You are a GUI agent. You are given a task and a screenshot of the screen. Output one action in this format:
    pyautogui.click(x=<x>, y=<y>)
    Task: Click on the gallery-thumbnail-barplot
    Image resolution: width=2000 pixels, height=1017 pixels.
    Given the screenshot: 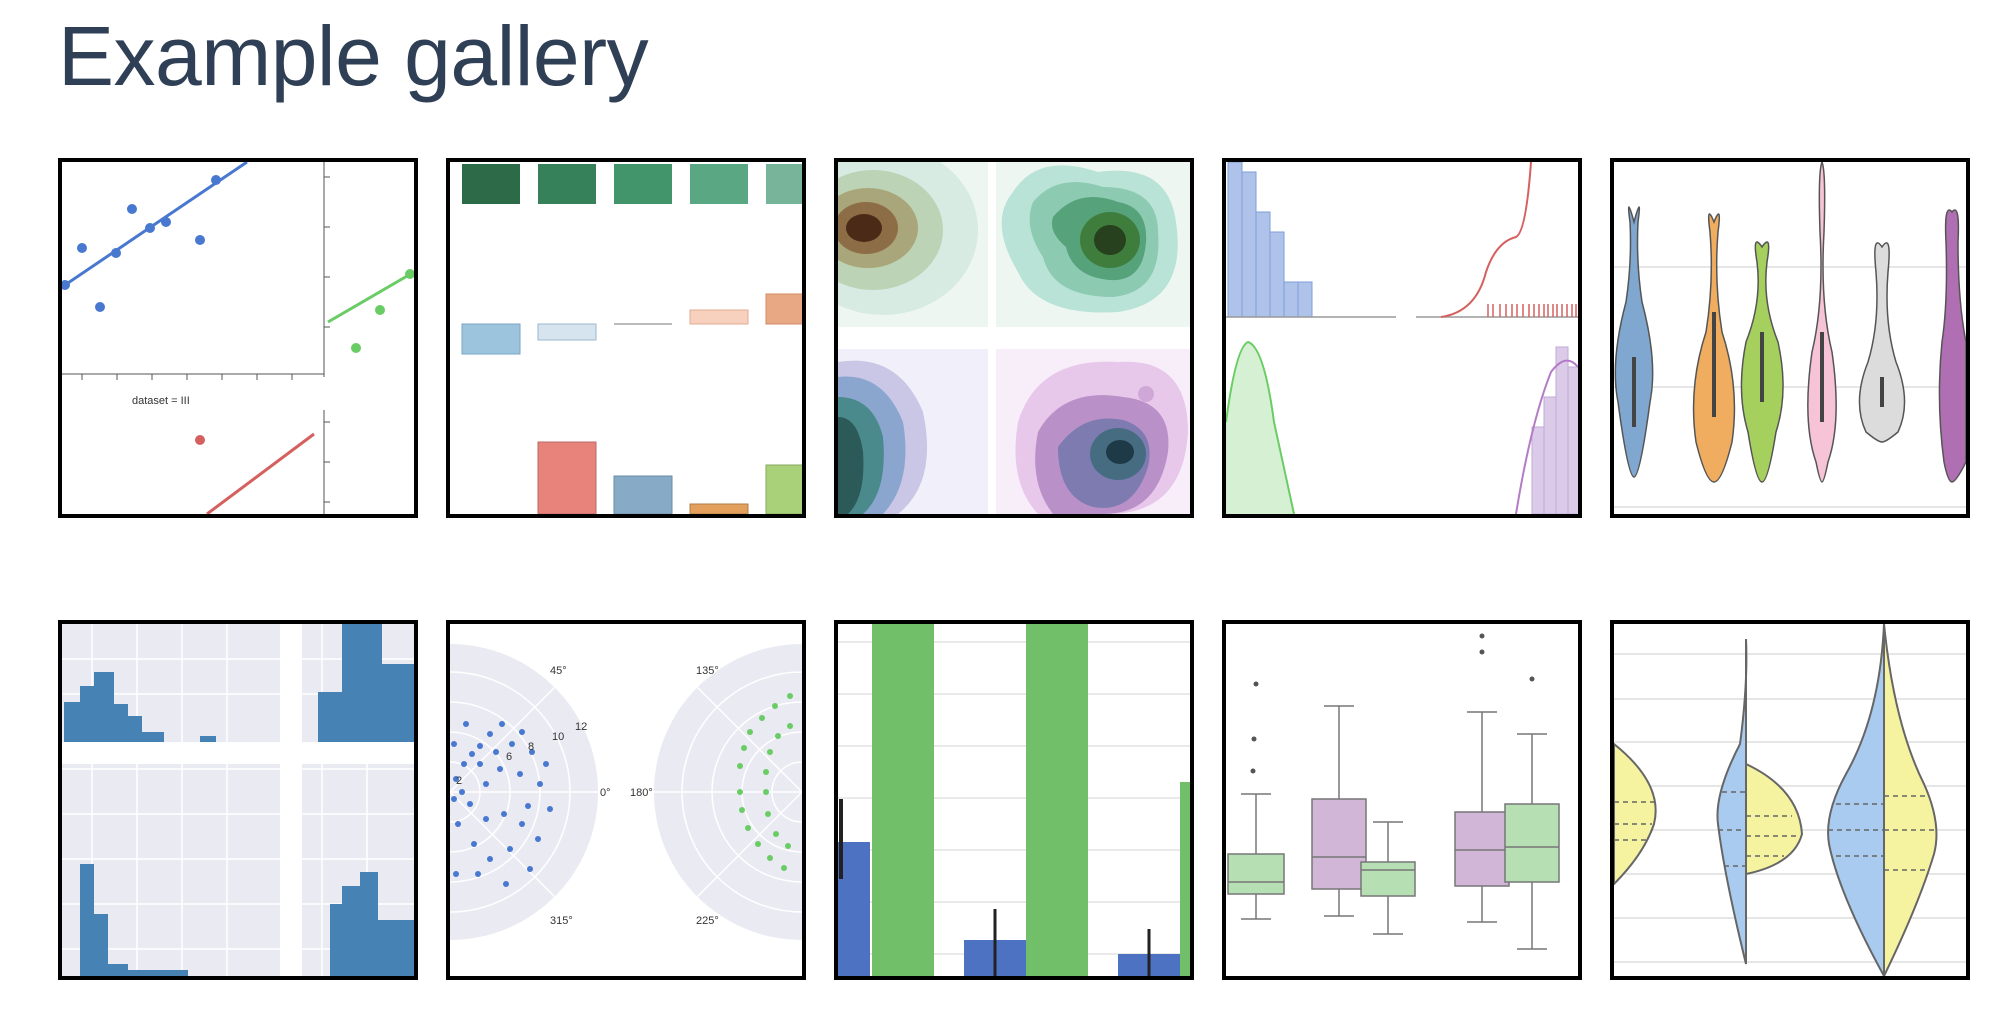 What is the action you would take?
    pyautogui.click(x=1014, y=800)
    